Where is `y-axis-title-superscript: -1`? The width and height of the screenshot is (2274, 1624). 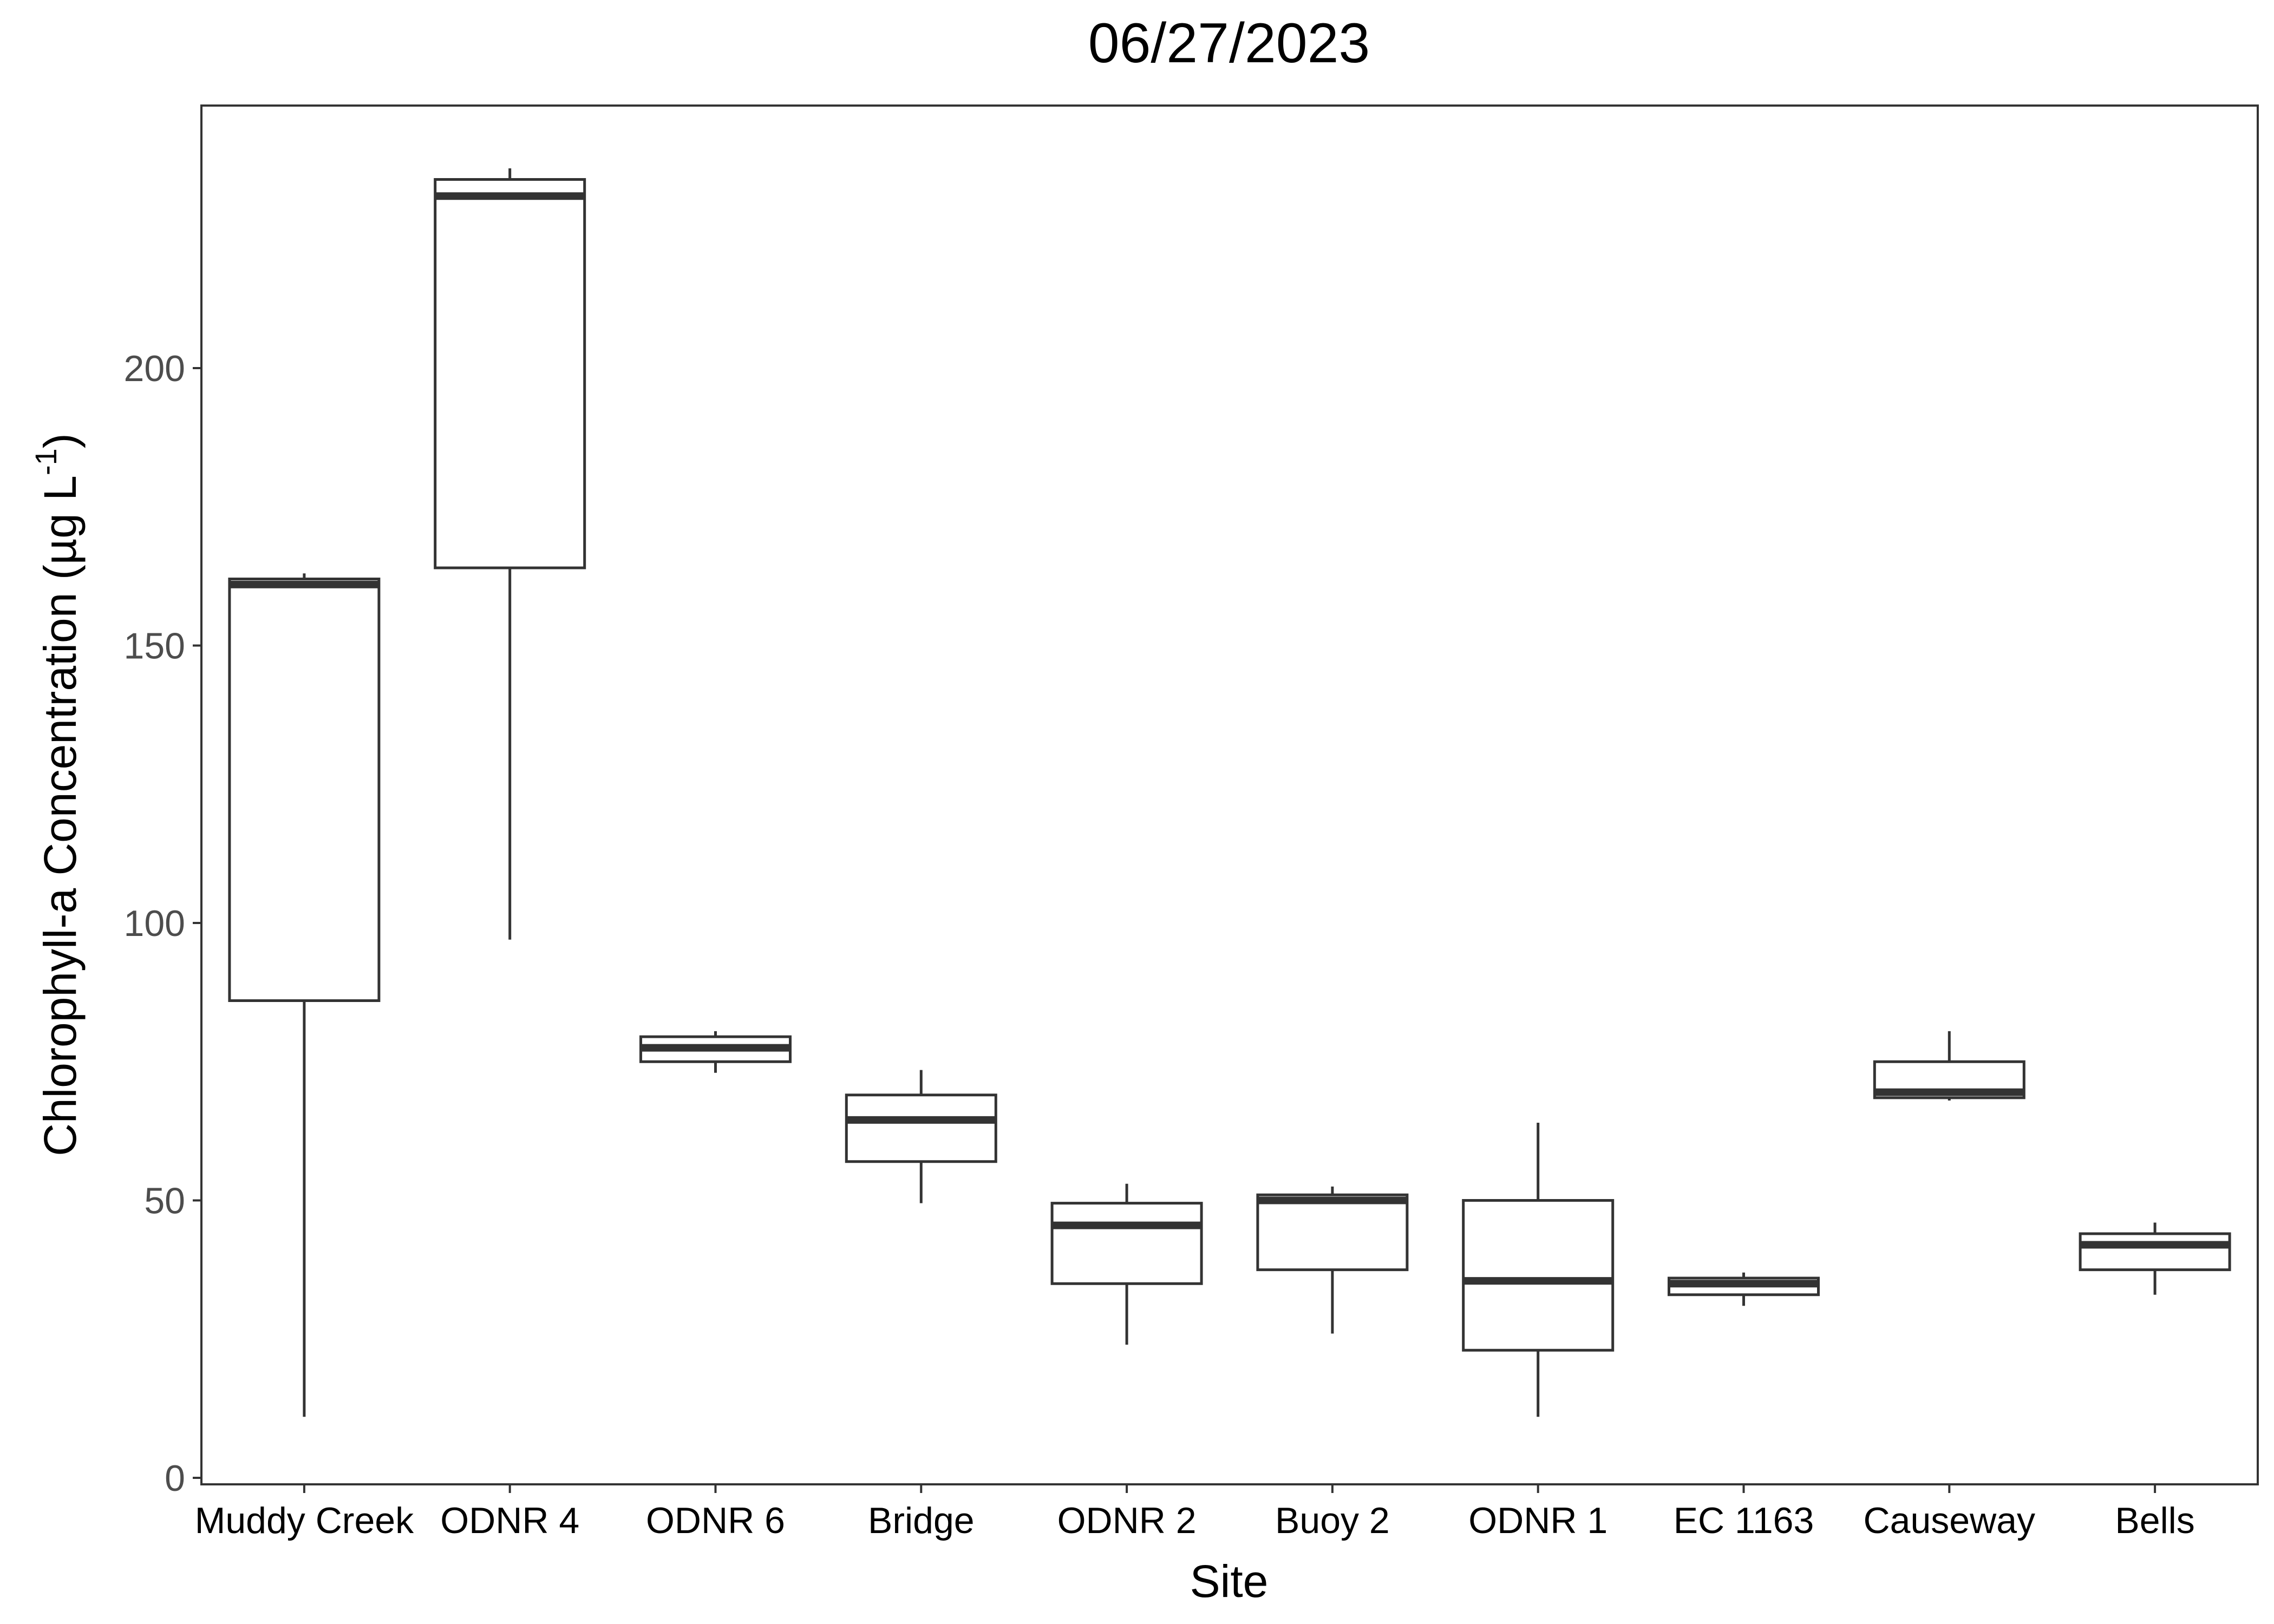 y-axis-title-superscript: -1 is located at coordinates (46, 461).